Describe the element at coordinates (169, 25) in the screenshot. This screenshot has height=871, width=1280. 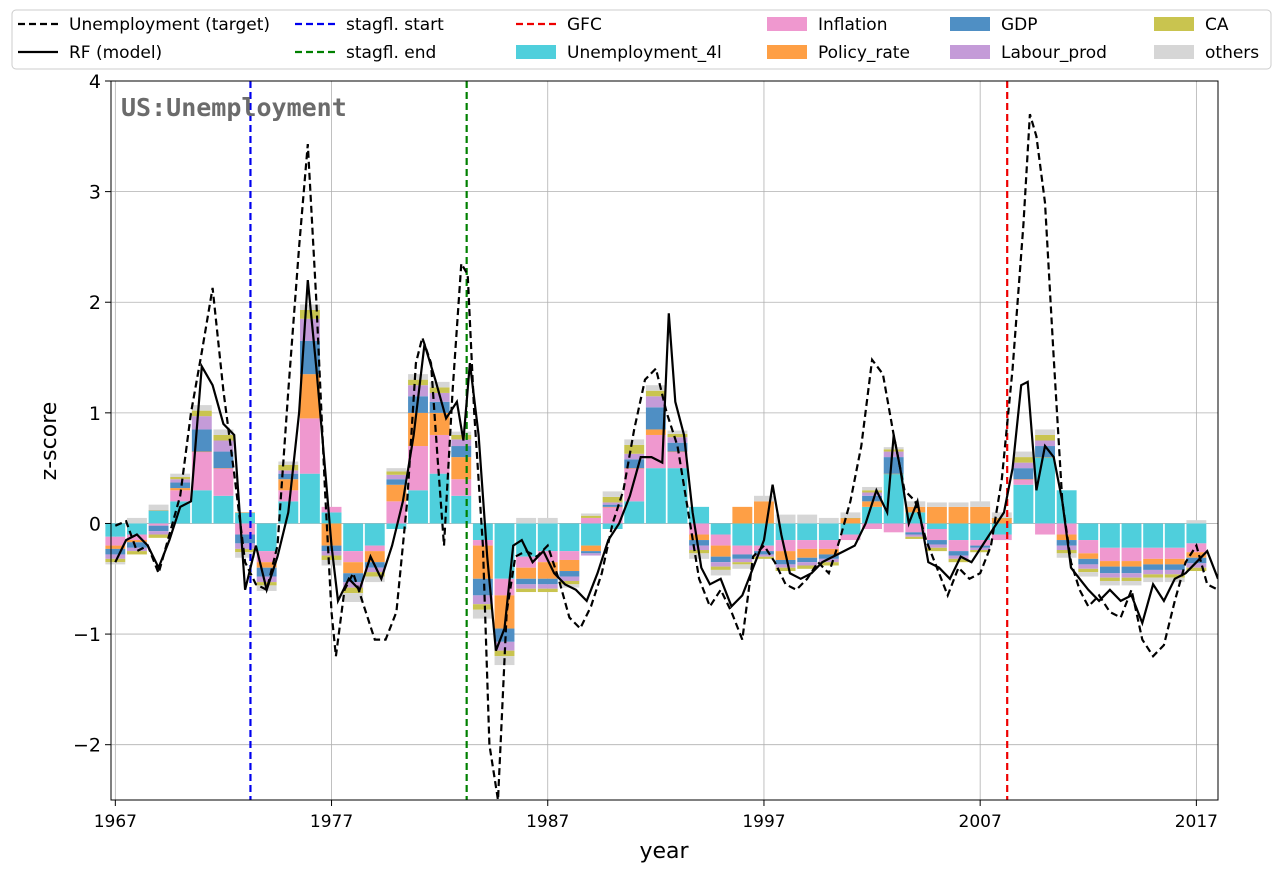
I see `legend-label: Unemployment (target)` at that location.